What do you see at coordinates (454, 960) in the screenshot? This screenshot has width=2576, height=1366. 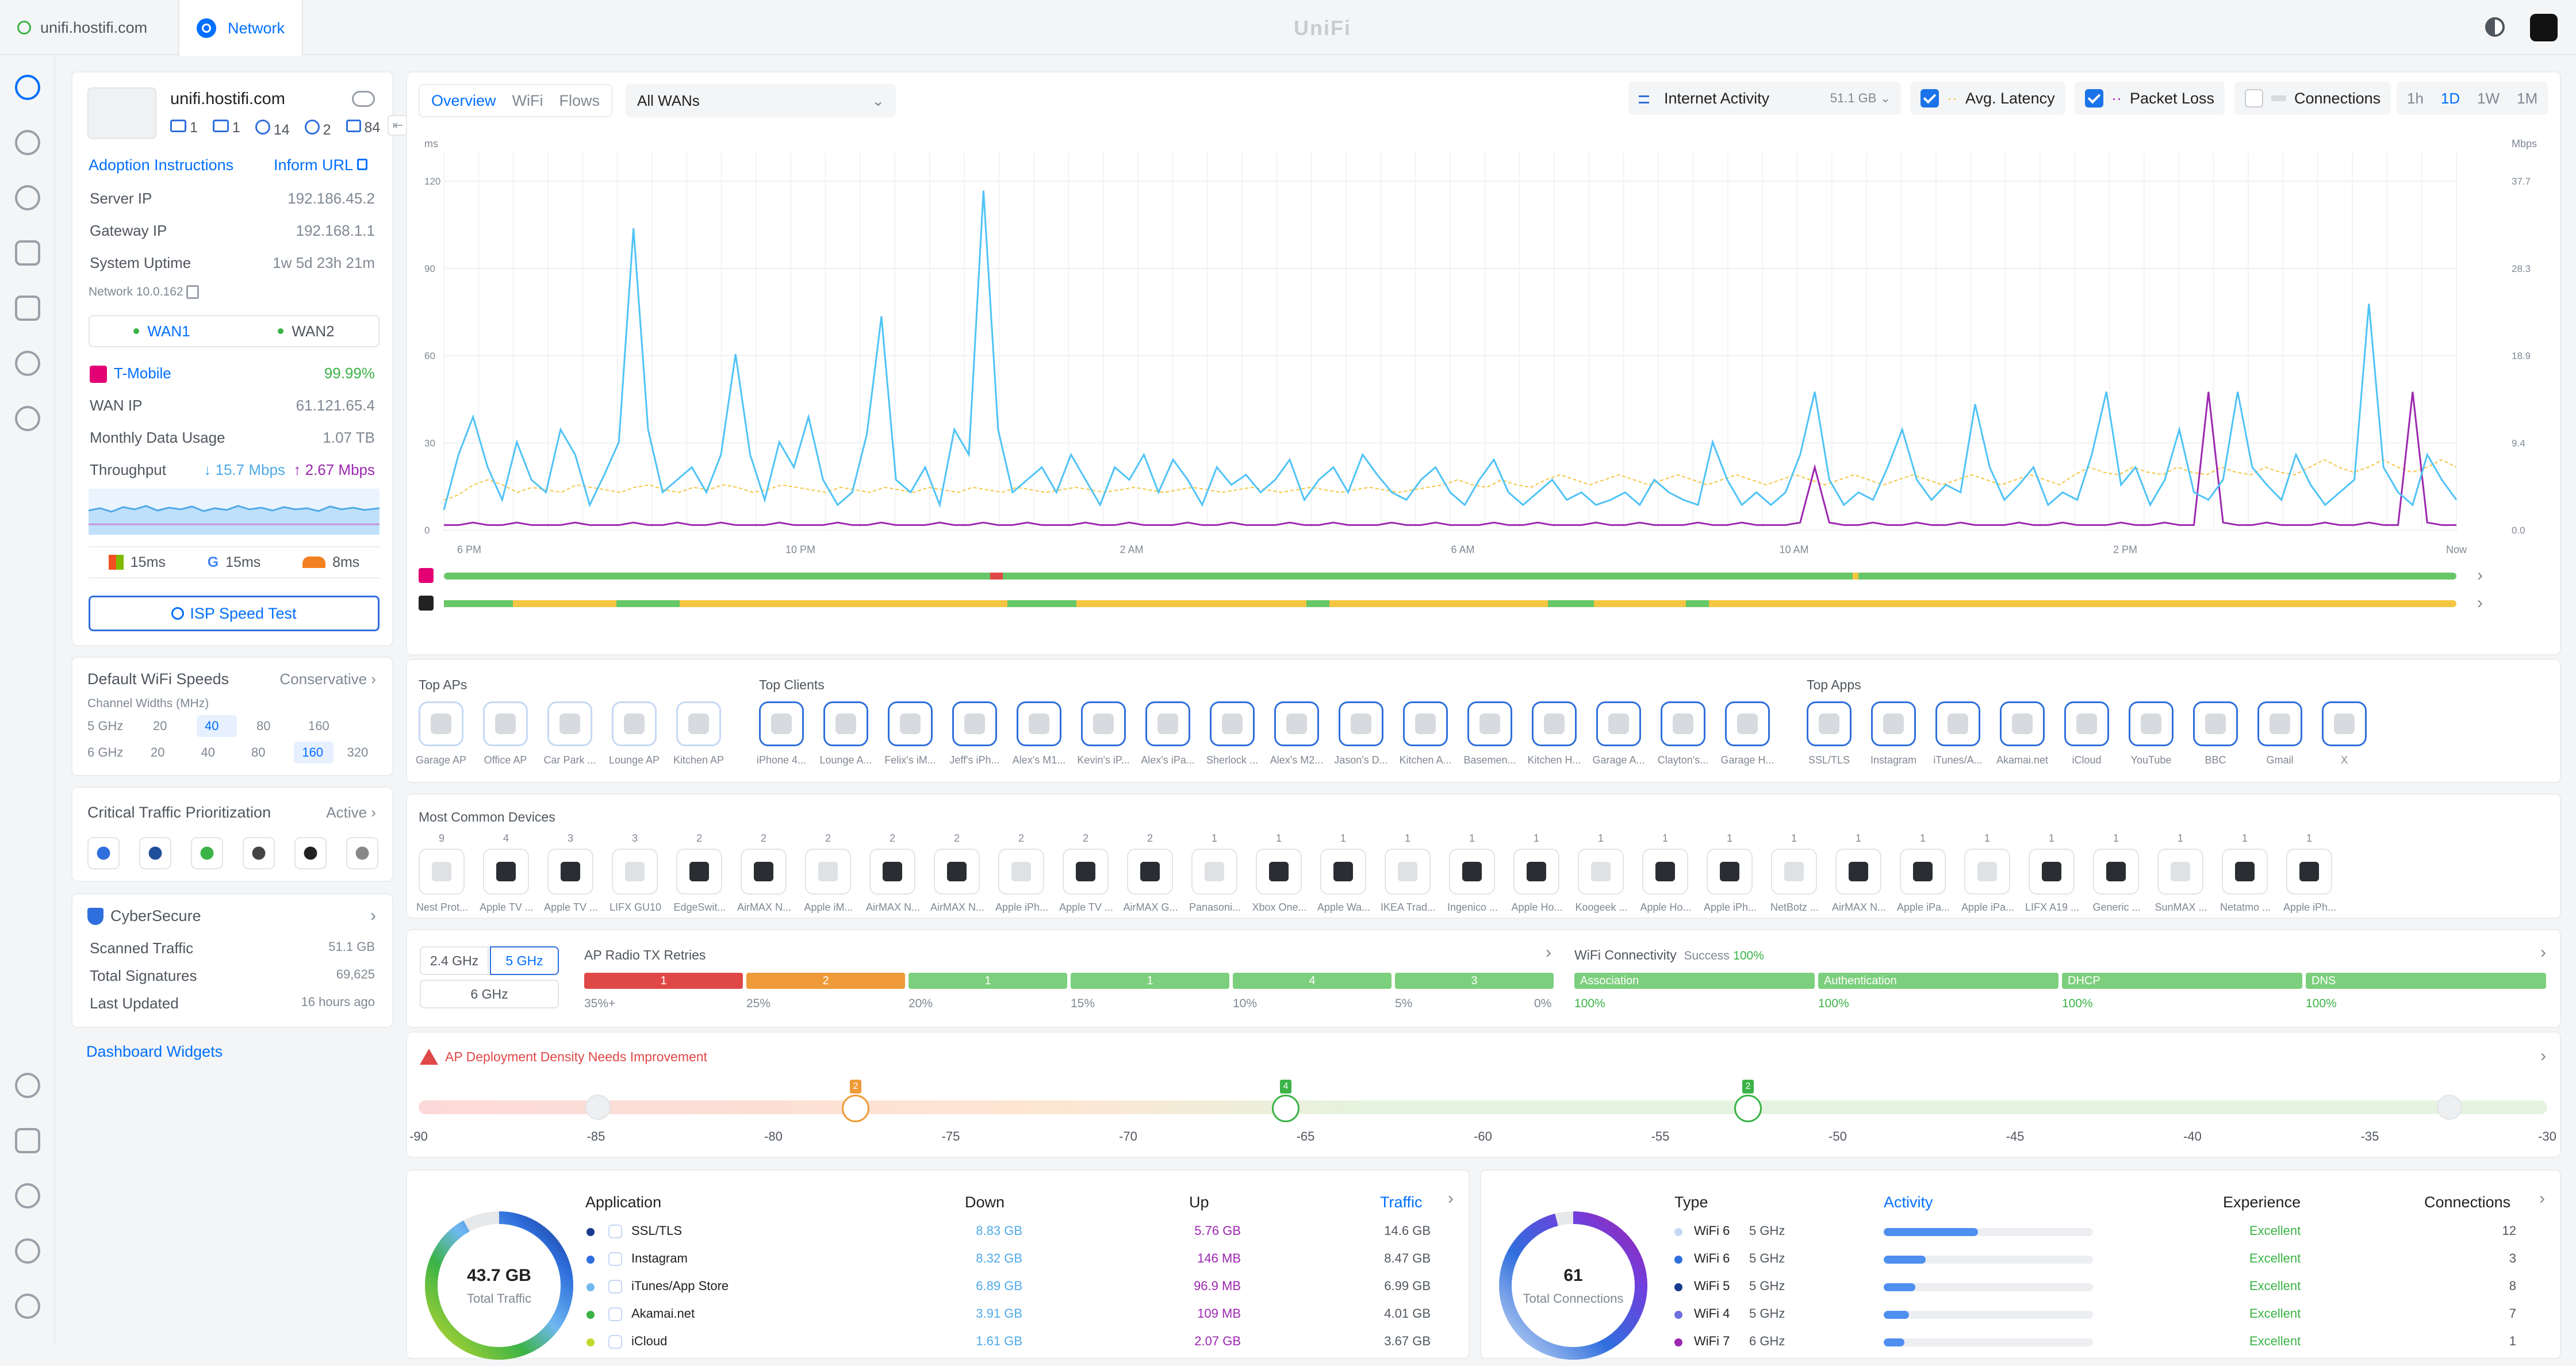 I see `band-24-button: 2.4 GHz` at bounding box center [454, 960].